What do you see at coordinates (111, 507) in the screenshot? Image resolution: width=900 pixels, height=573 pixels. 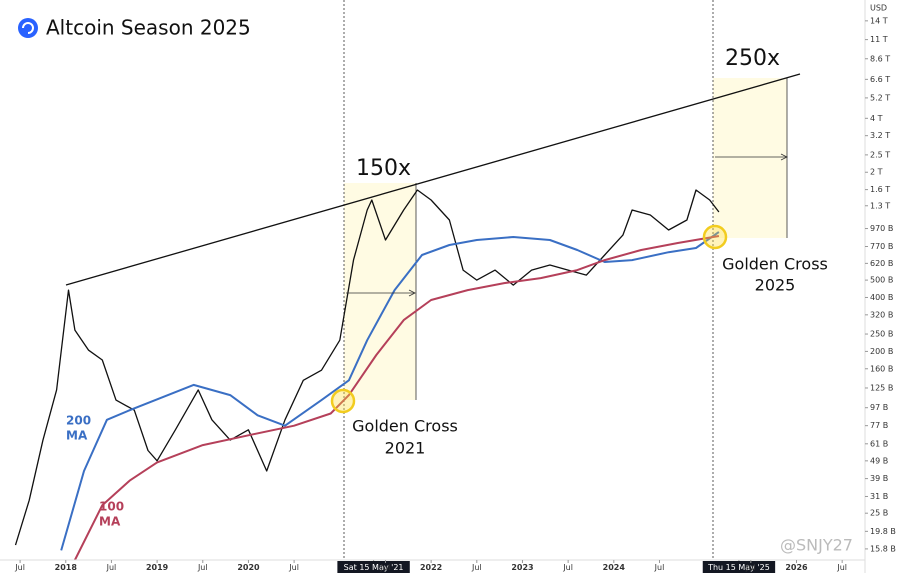 I see `ma-label: 100` at bounding box center [111, 507].